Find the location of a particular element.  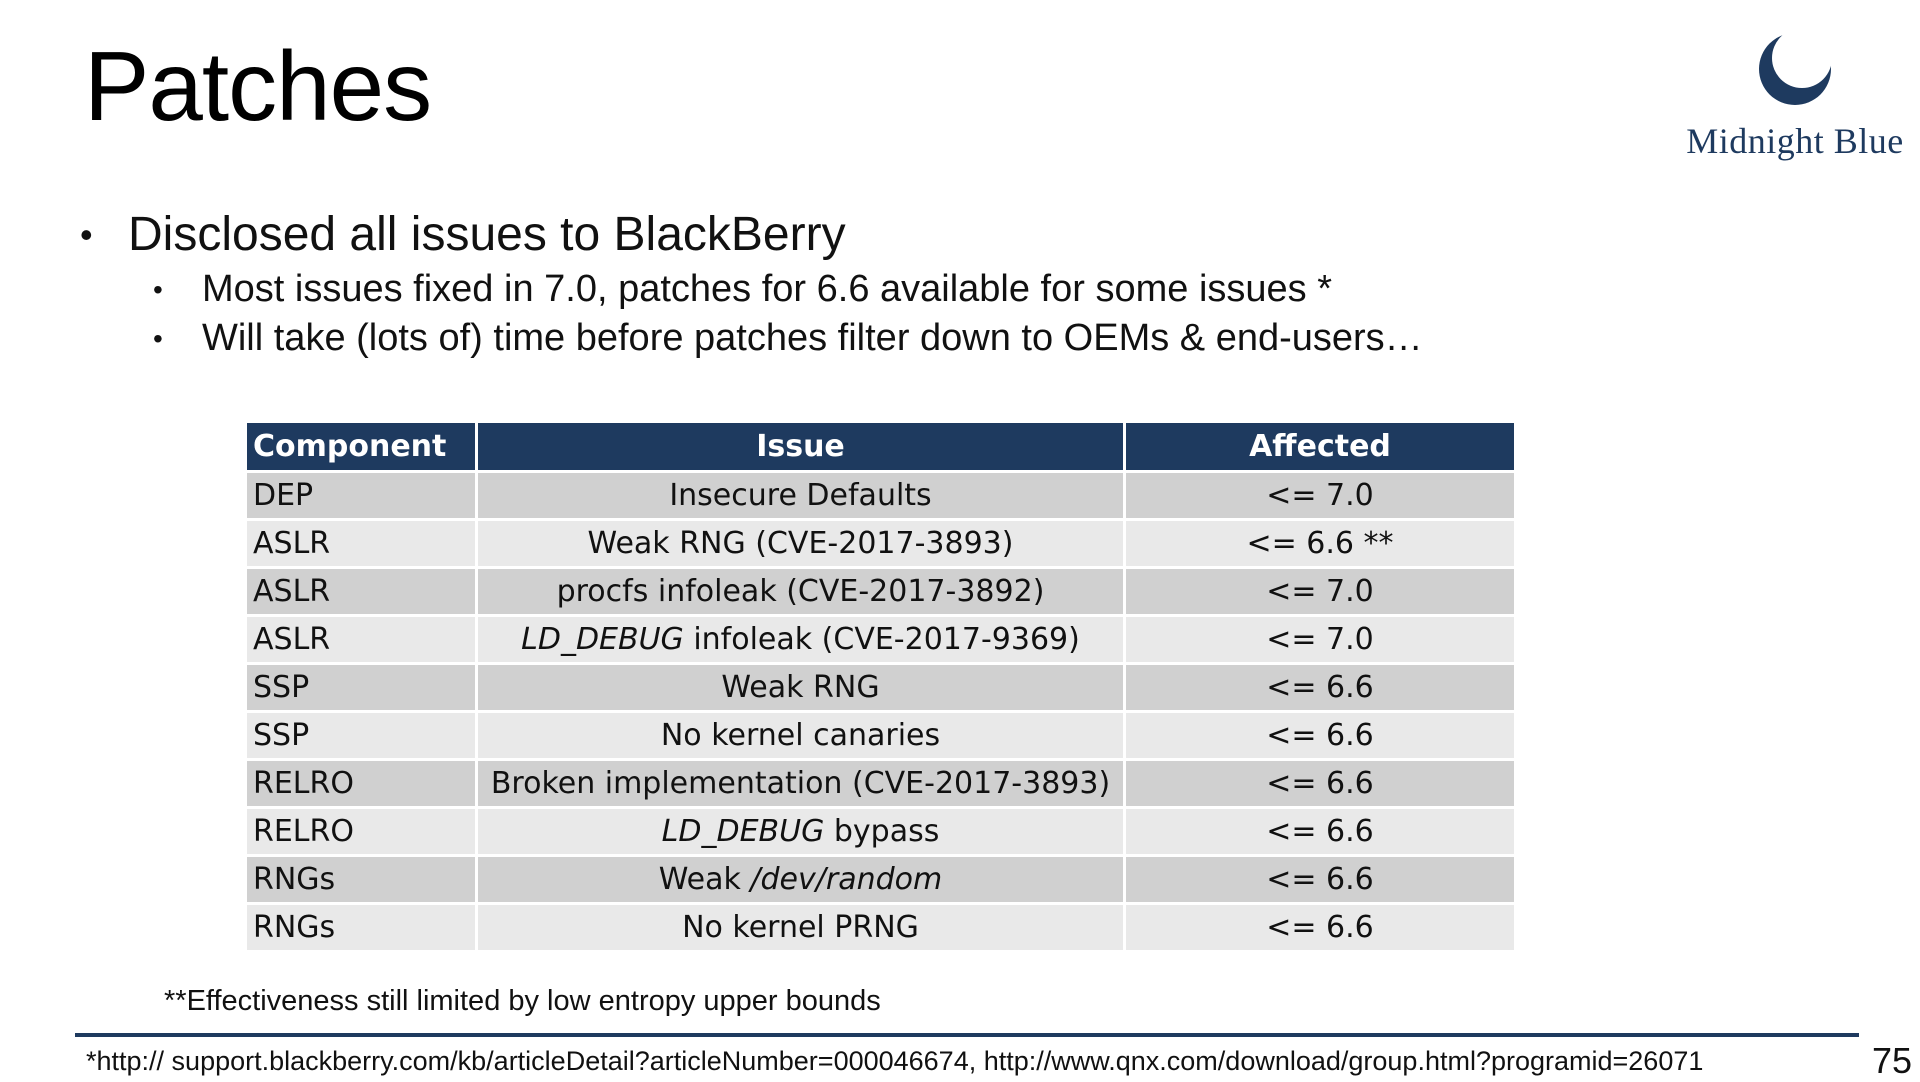

table-row: RELRO LD_DEBUG bypass <= 6.6 is located at coordinates (880, 831).